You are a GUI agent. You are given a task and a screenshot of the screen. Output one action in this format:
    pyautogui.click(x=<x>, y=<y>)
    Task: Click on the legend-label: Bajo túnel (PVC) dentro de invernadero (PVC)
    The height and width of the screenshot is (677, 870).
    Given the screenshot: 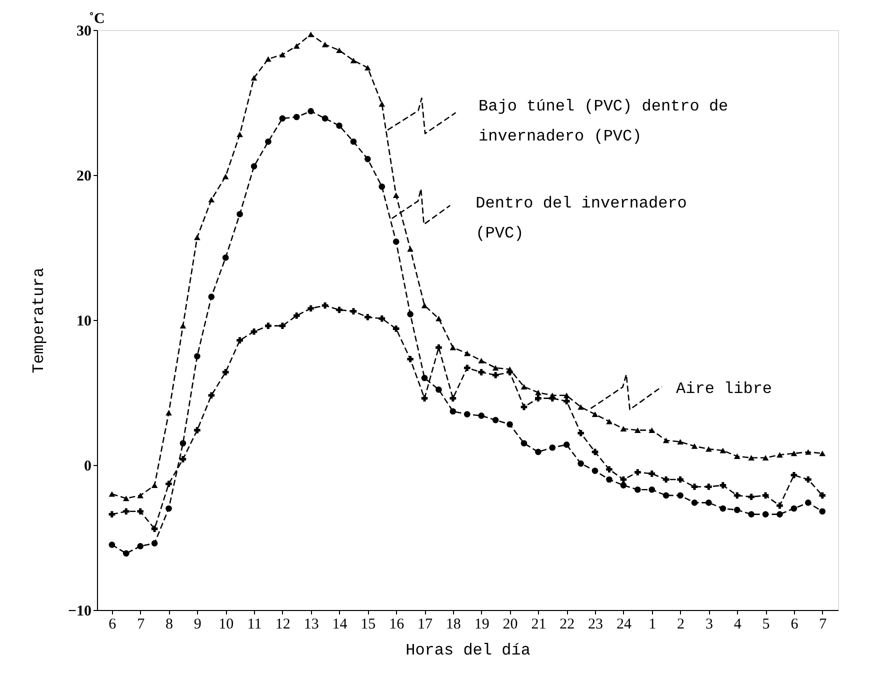 What is the action you would take?
    pyautogui.click(x=603, y=121)
    